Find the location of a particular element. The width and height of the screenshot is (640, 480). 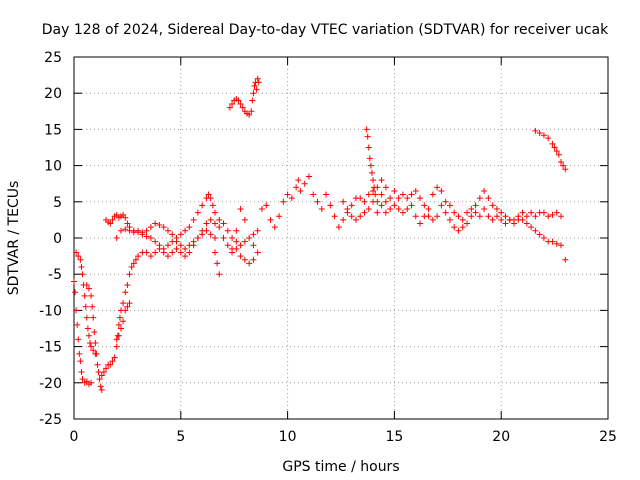

x-axis-label: GPS time / hours is located at coordinates (340, 467).